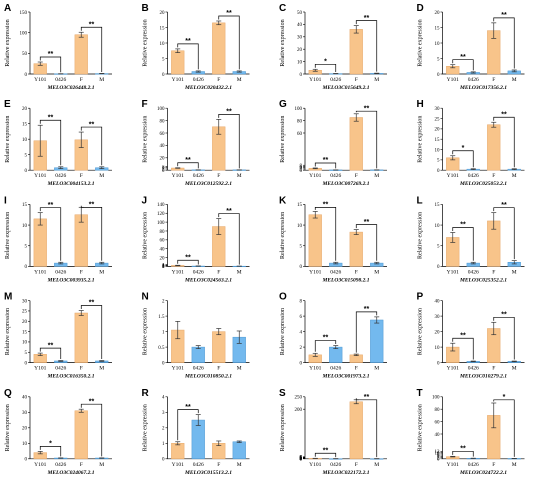  Describe the element at coordinates (436, 398) in the screenshot. I see `y-tick-label: 100` at that location.